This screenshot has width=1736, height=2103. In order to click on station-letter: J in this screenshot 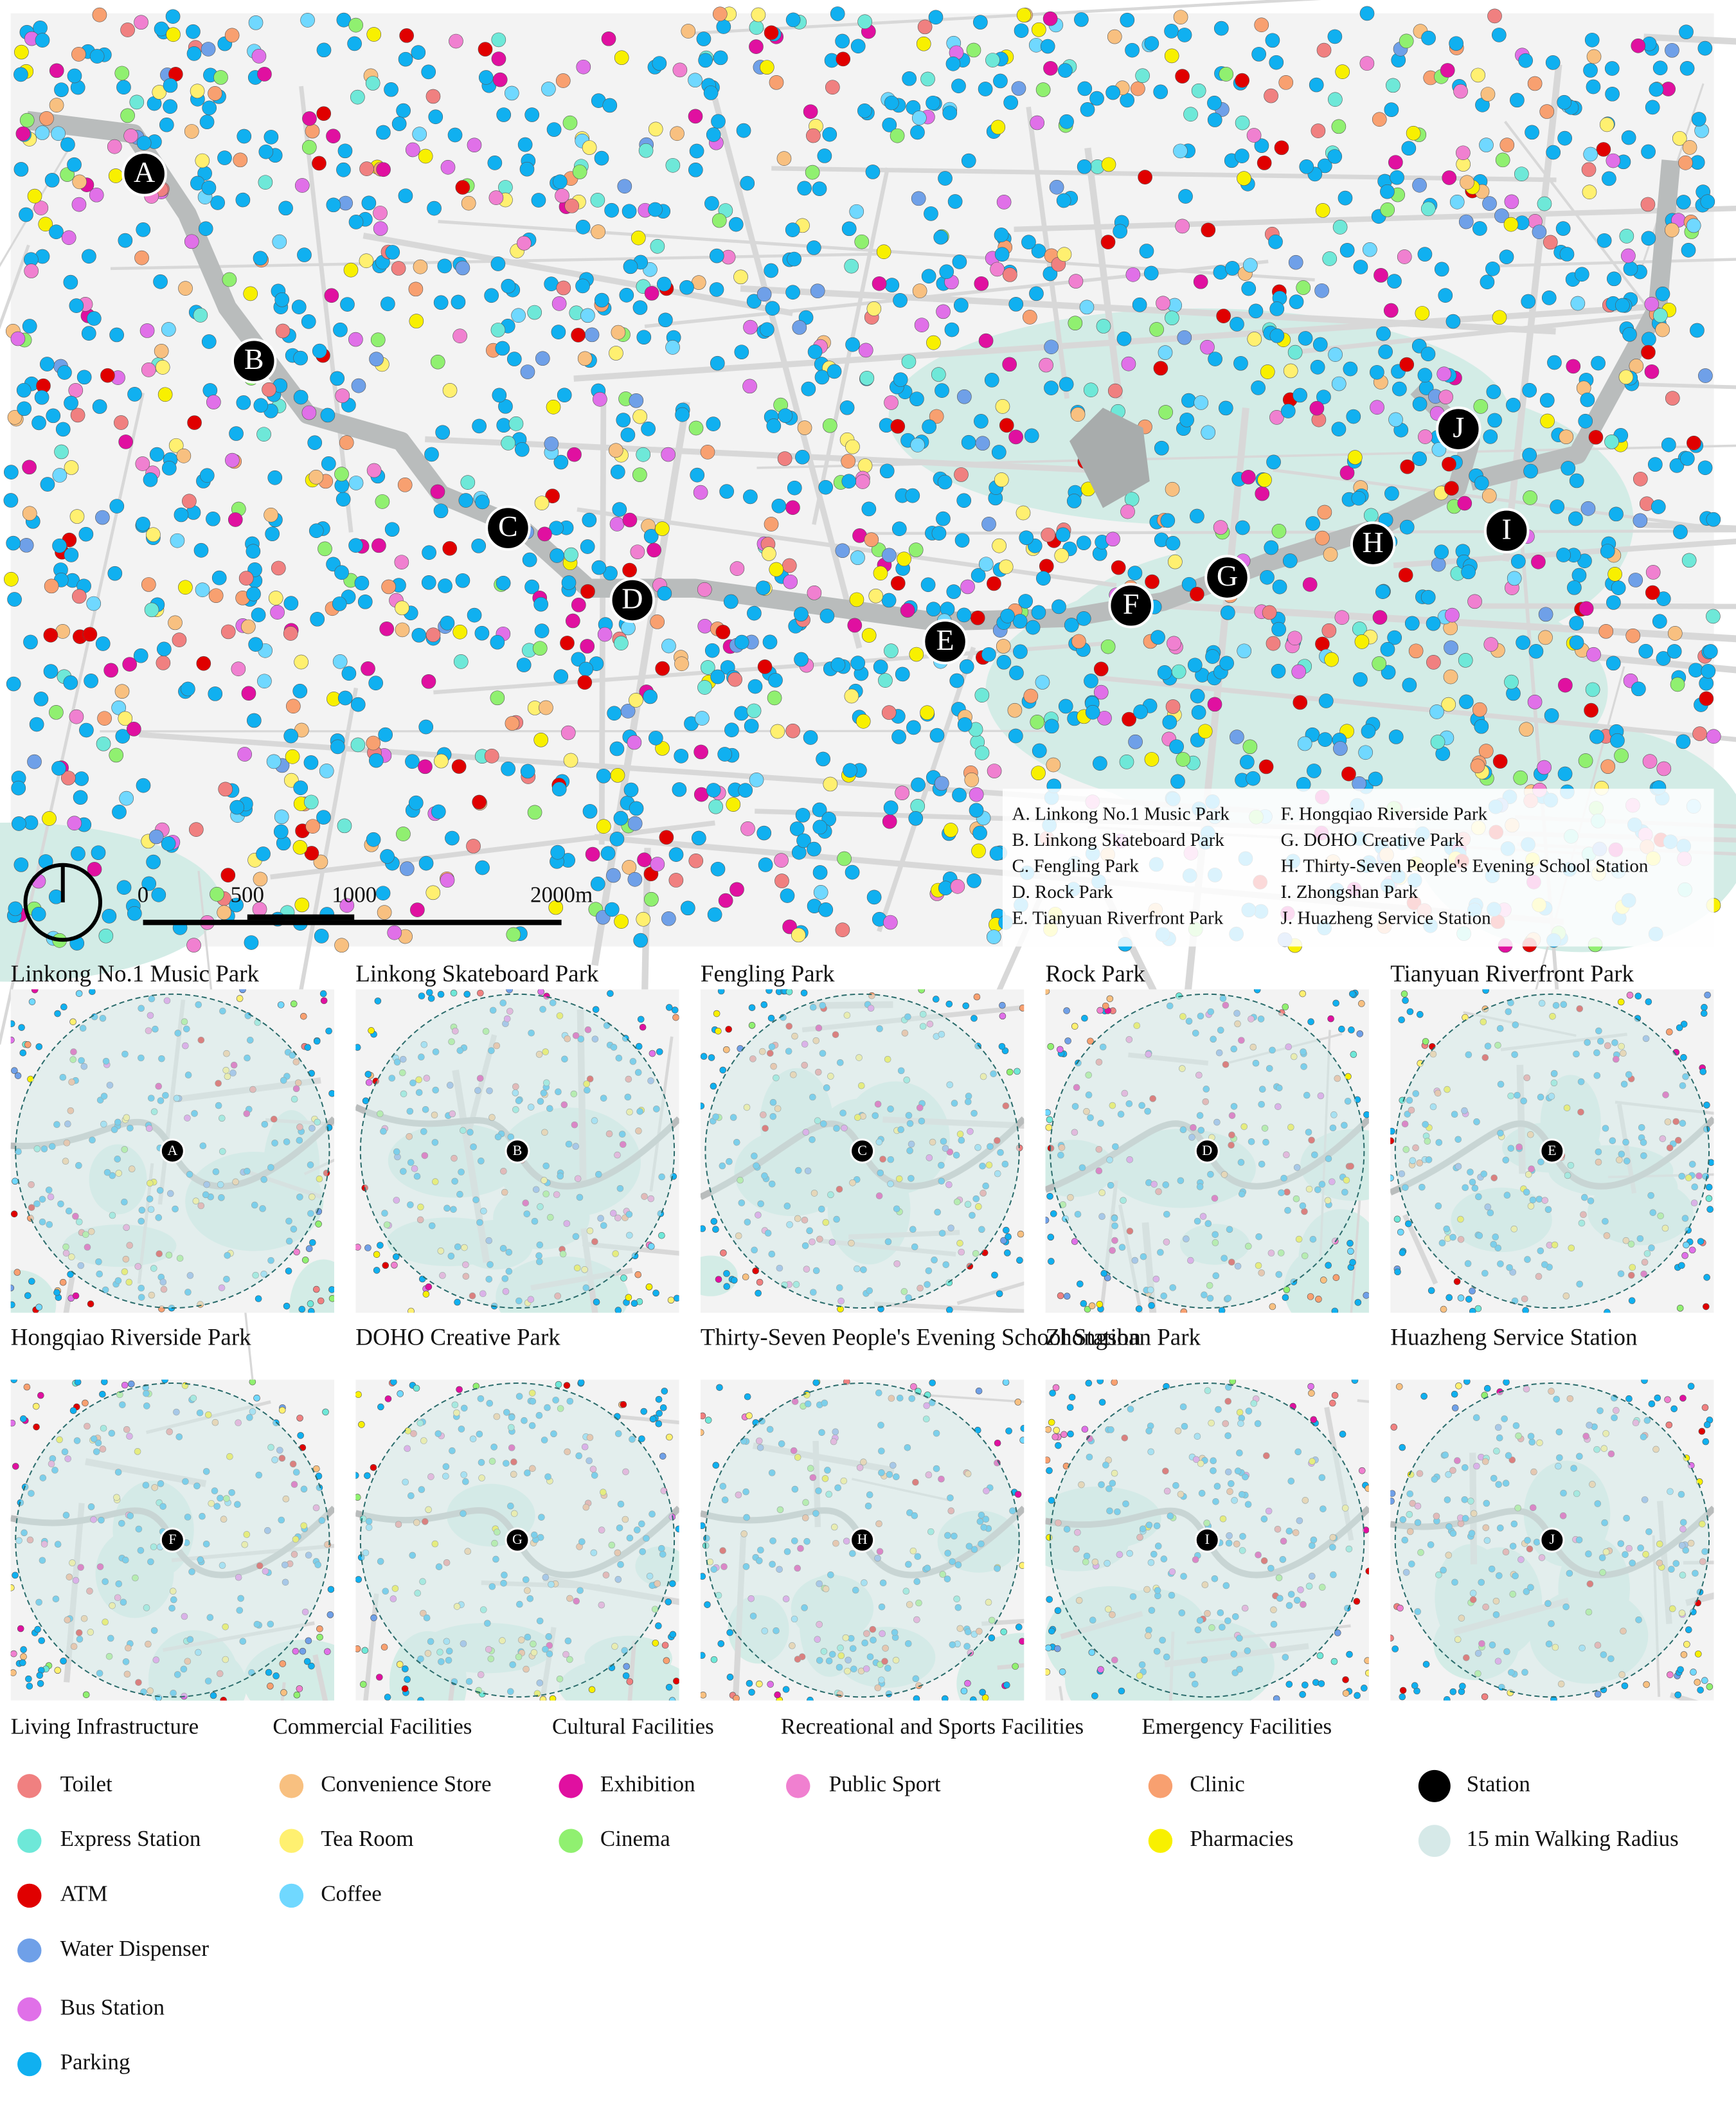, I will do `click(1458, 427)`.